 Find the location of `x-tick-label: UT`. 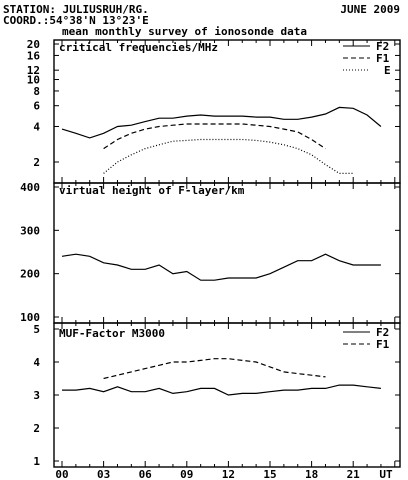

x-tick-label: UT is located at coordinates (386, 474).